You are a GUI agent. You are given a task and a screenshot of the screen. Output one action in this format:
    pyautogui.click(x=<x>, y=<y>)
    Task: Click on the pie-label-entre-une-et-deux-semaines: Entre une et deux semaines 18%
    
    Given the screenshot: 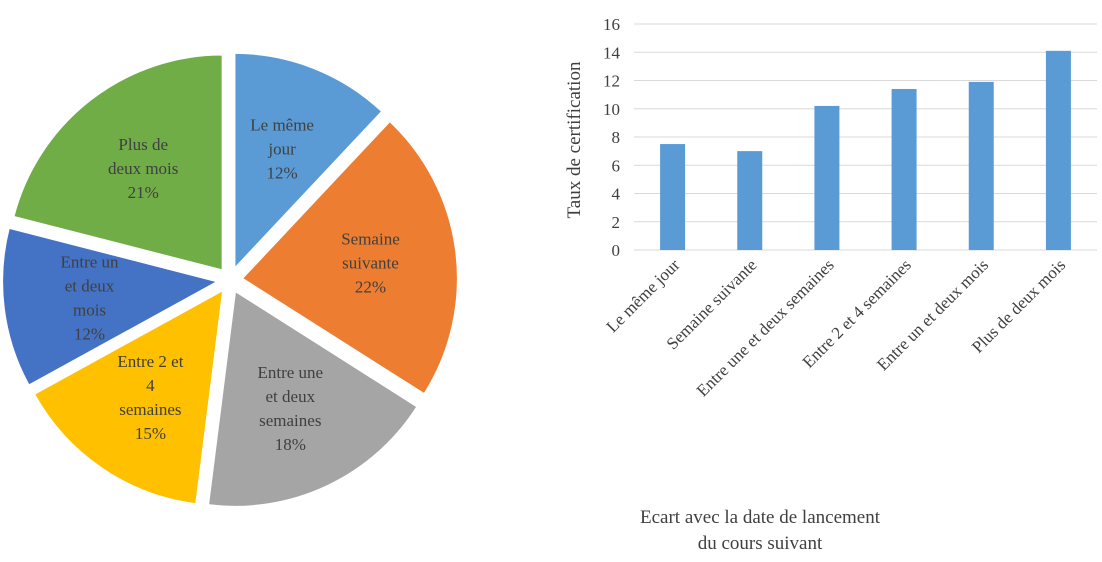 What is the action you would take?
    pyautogui.click(x=290, y=408)
    